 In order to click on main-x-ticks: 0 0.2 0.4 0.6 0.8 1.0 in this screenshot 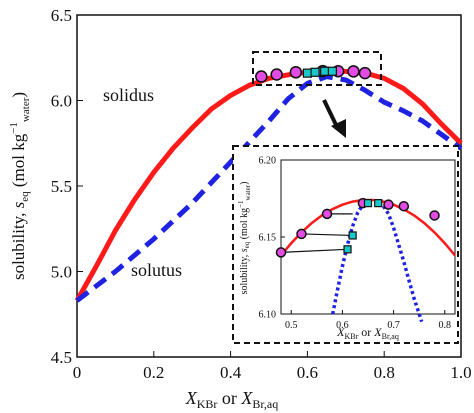, I will do `click(272, 366)`.